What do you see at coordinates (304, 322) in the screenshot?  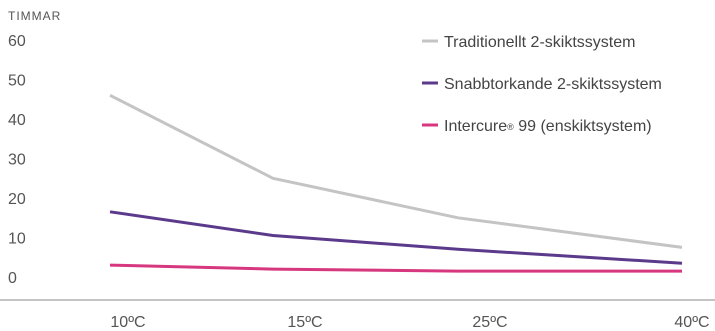 I see `x-tick-label: 15ºC` at bounding box center [304, 322].